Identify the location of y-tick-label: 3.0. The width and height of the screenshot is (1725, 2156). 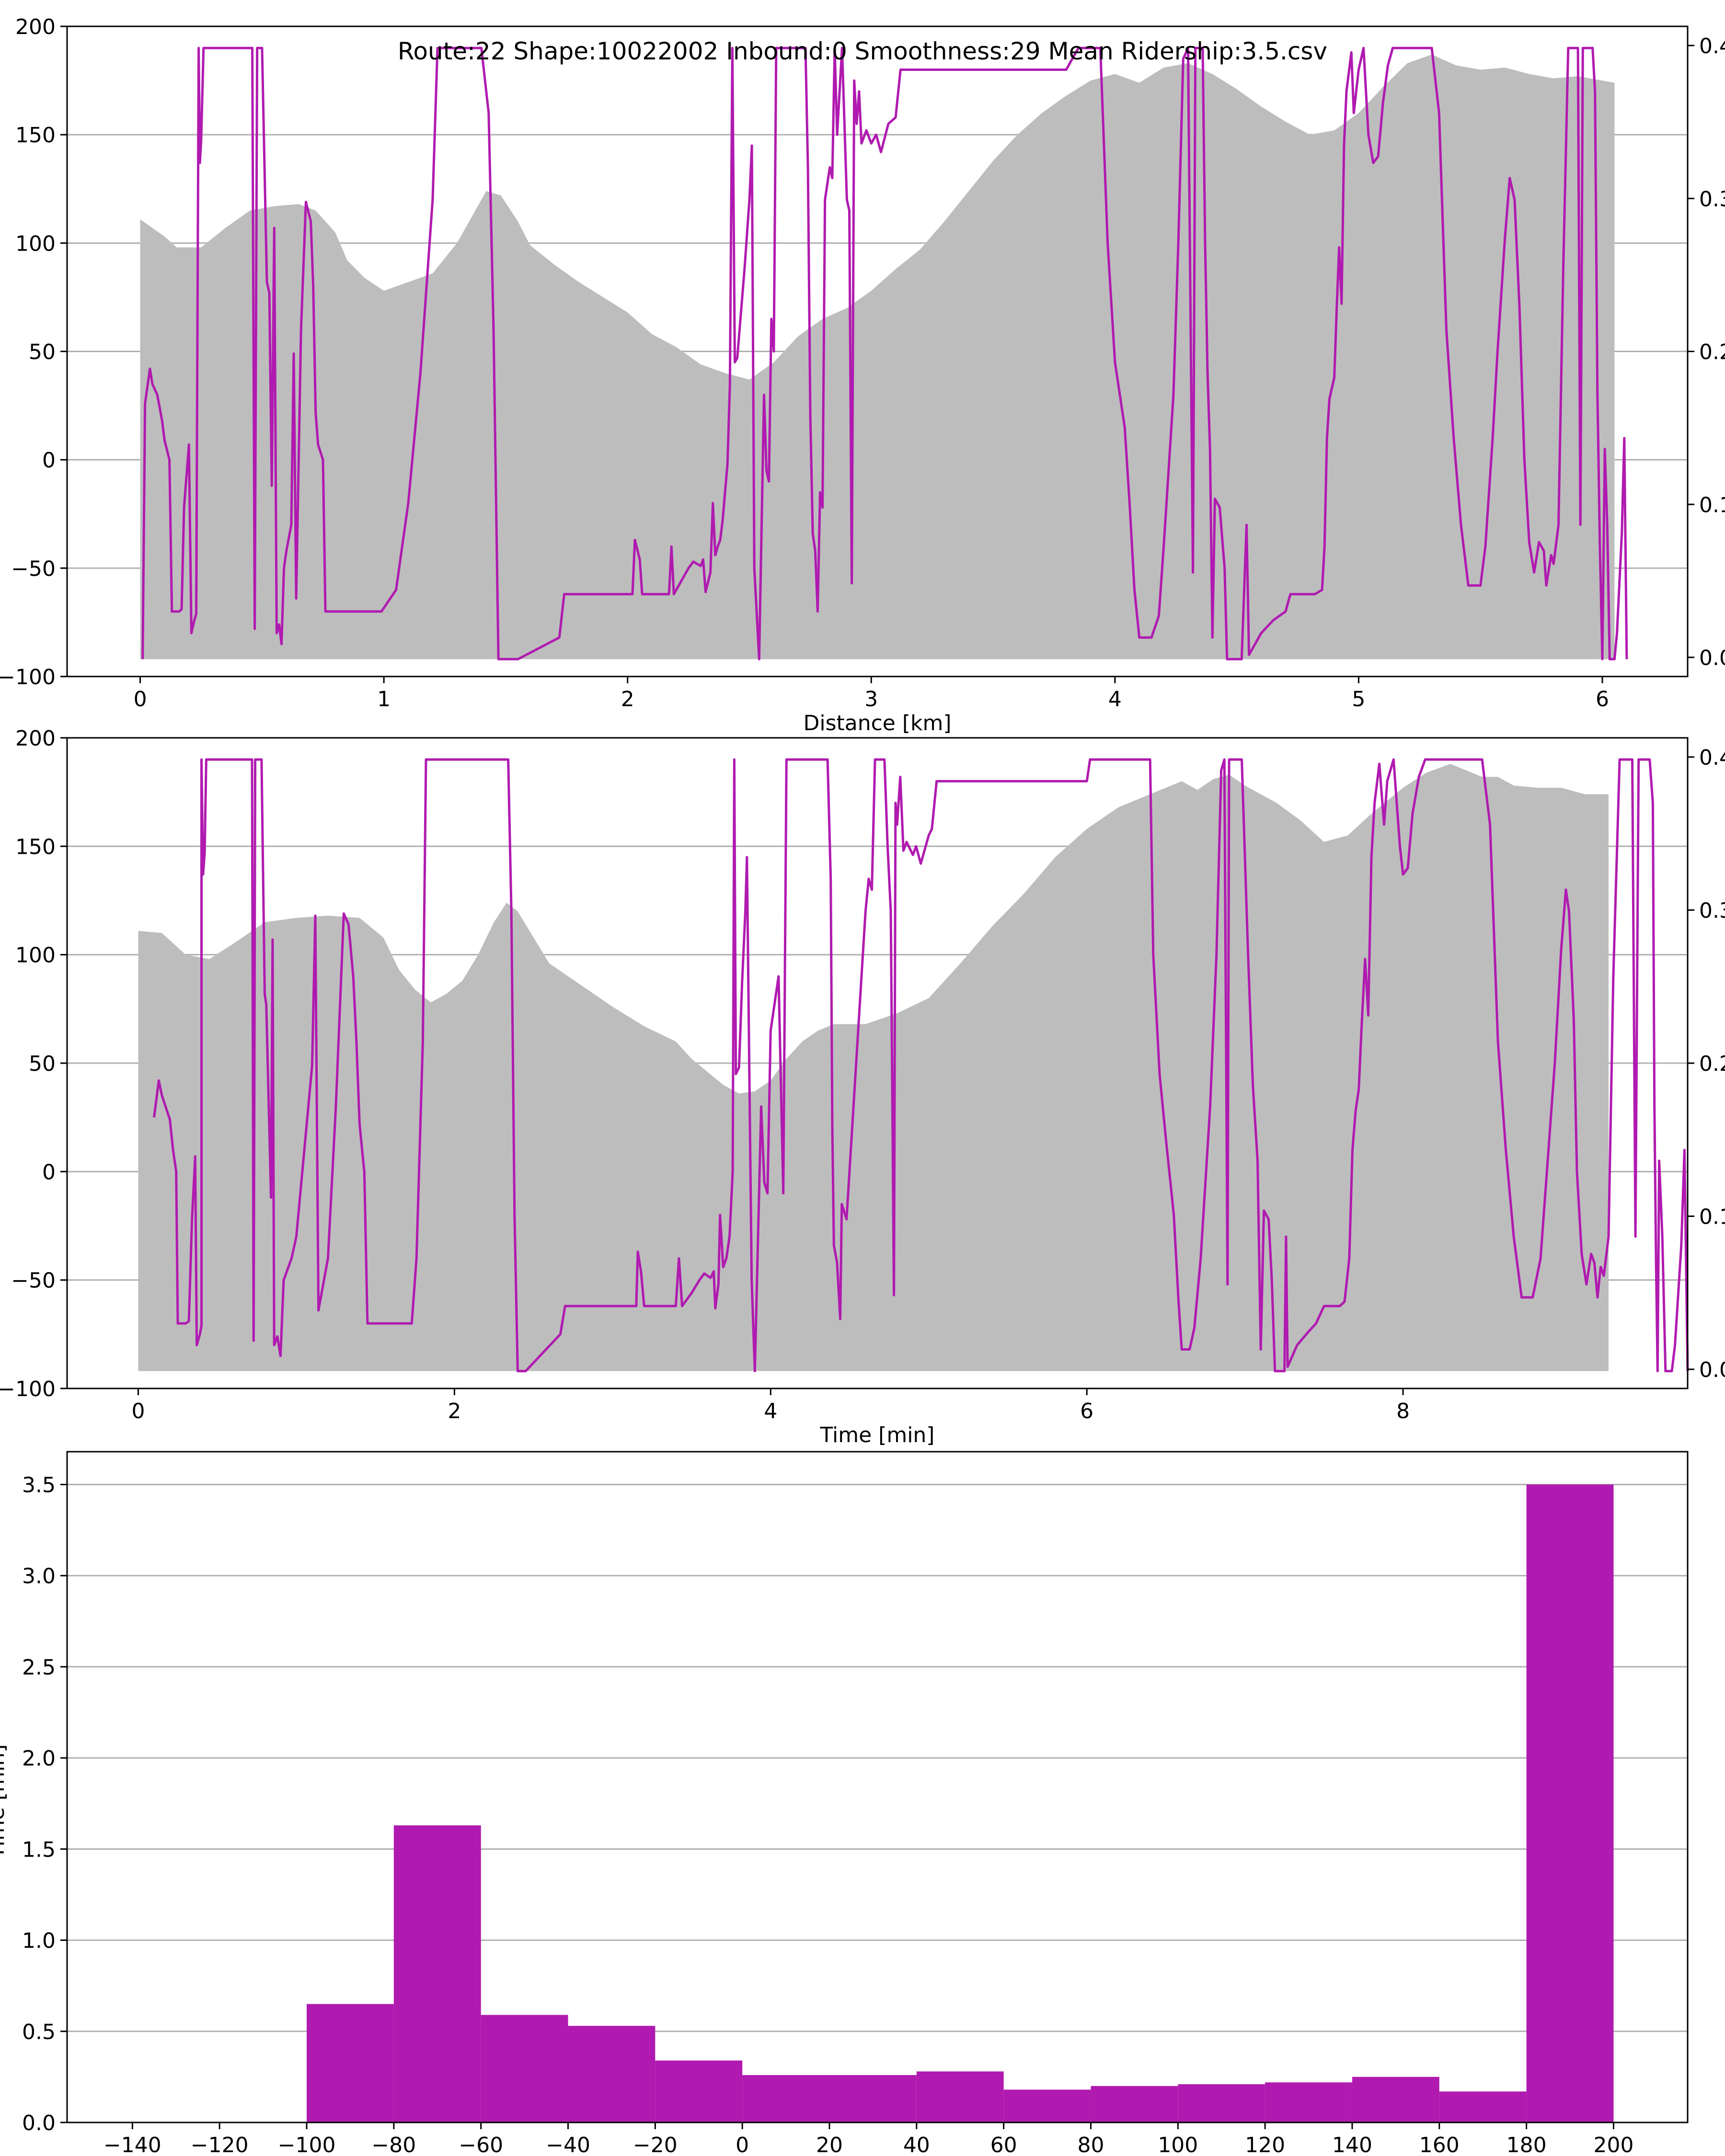
(39, 1576).